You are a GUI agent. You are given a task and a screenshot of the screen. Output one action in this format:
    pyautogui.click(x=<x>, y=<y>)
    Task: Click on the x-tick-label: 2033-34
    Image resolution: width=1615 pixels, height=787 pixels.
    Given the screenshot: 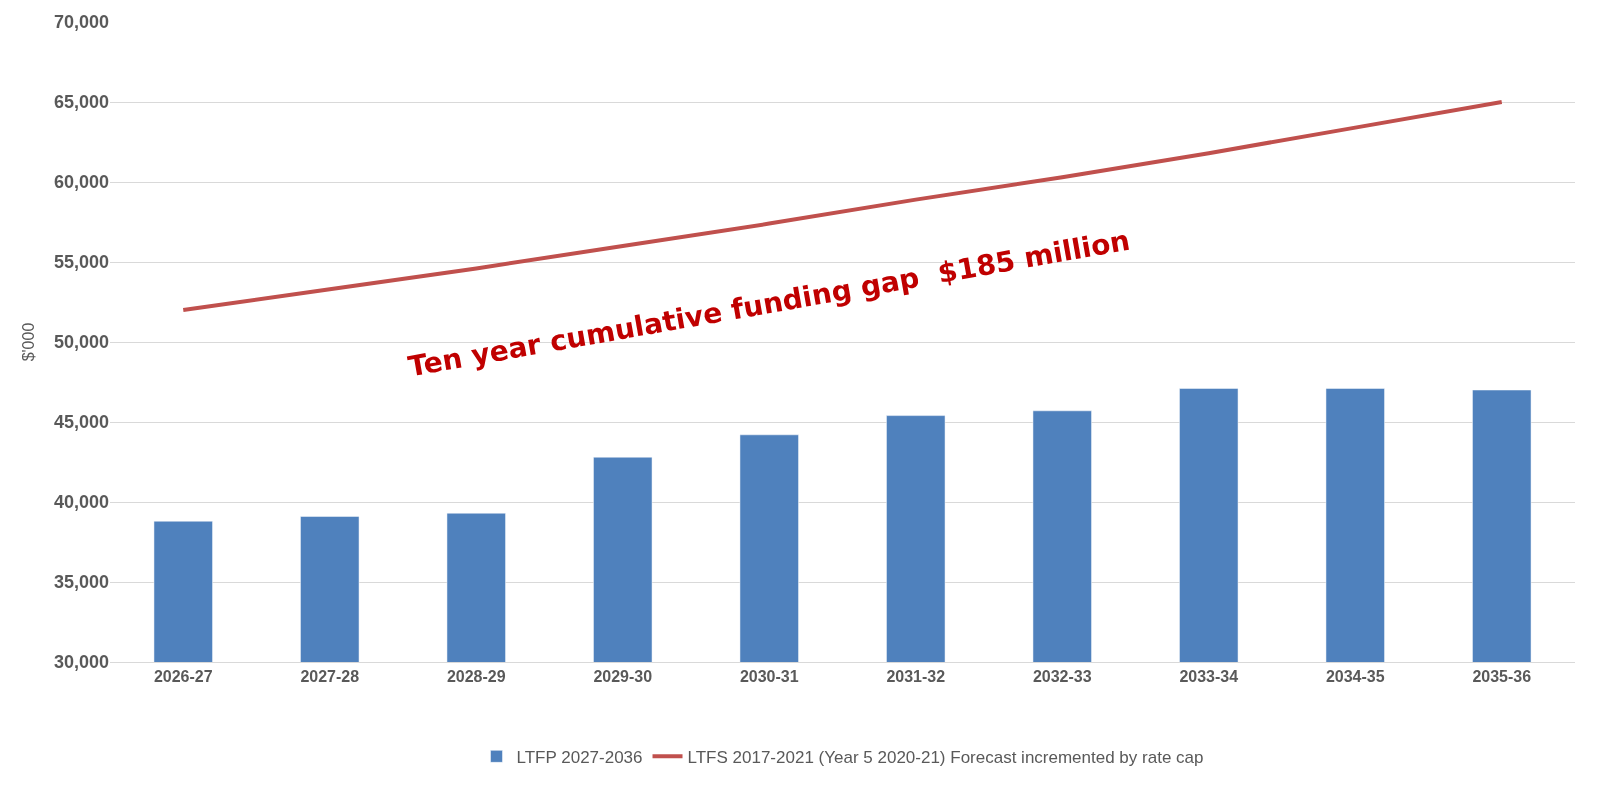 What is the action you would take?
    pyautogui.click(x=1209, y=677)
    